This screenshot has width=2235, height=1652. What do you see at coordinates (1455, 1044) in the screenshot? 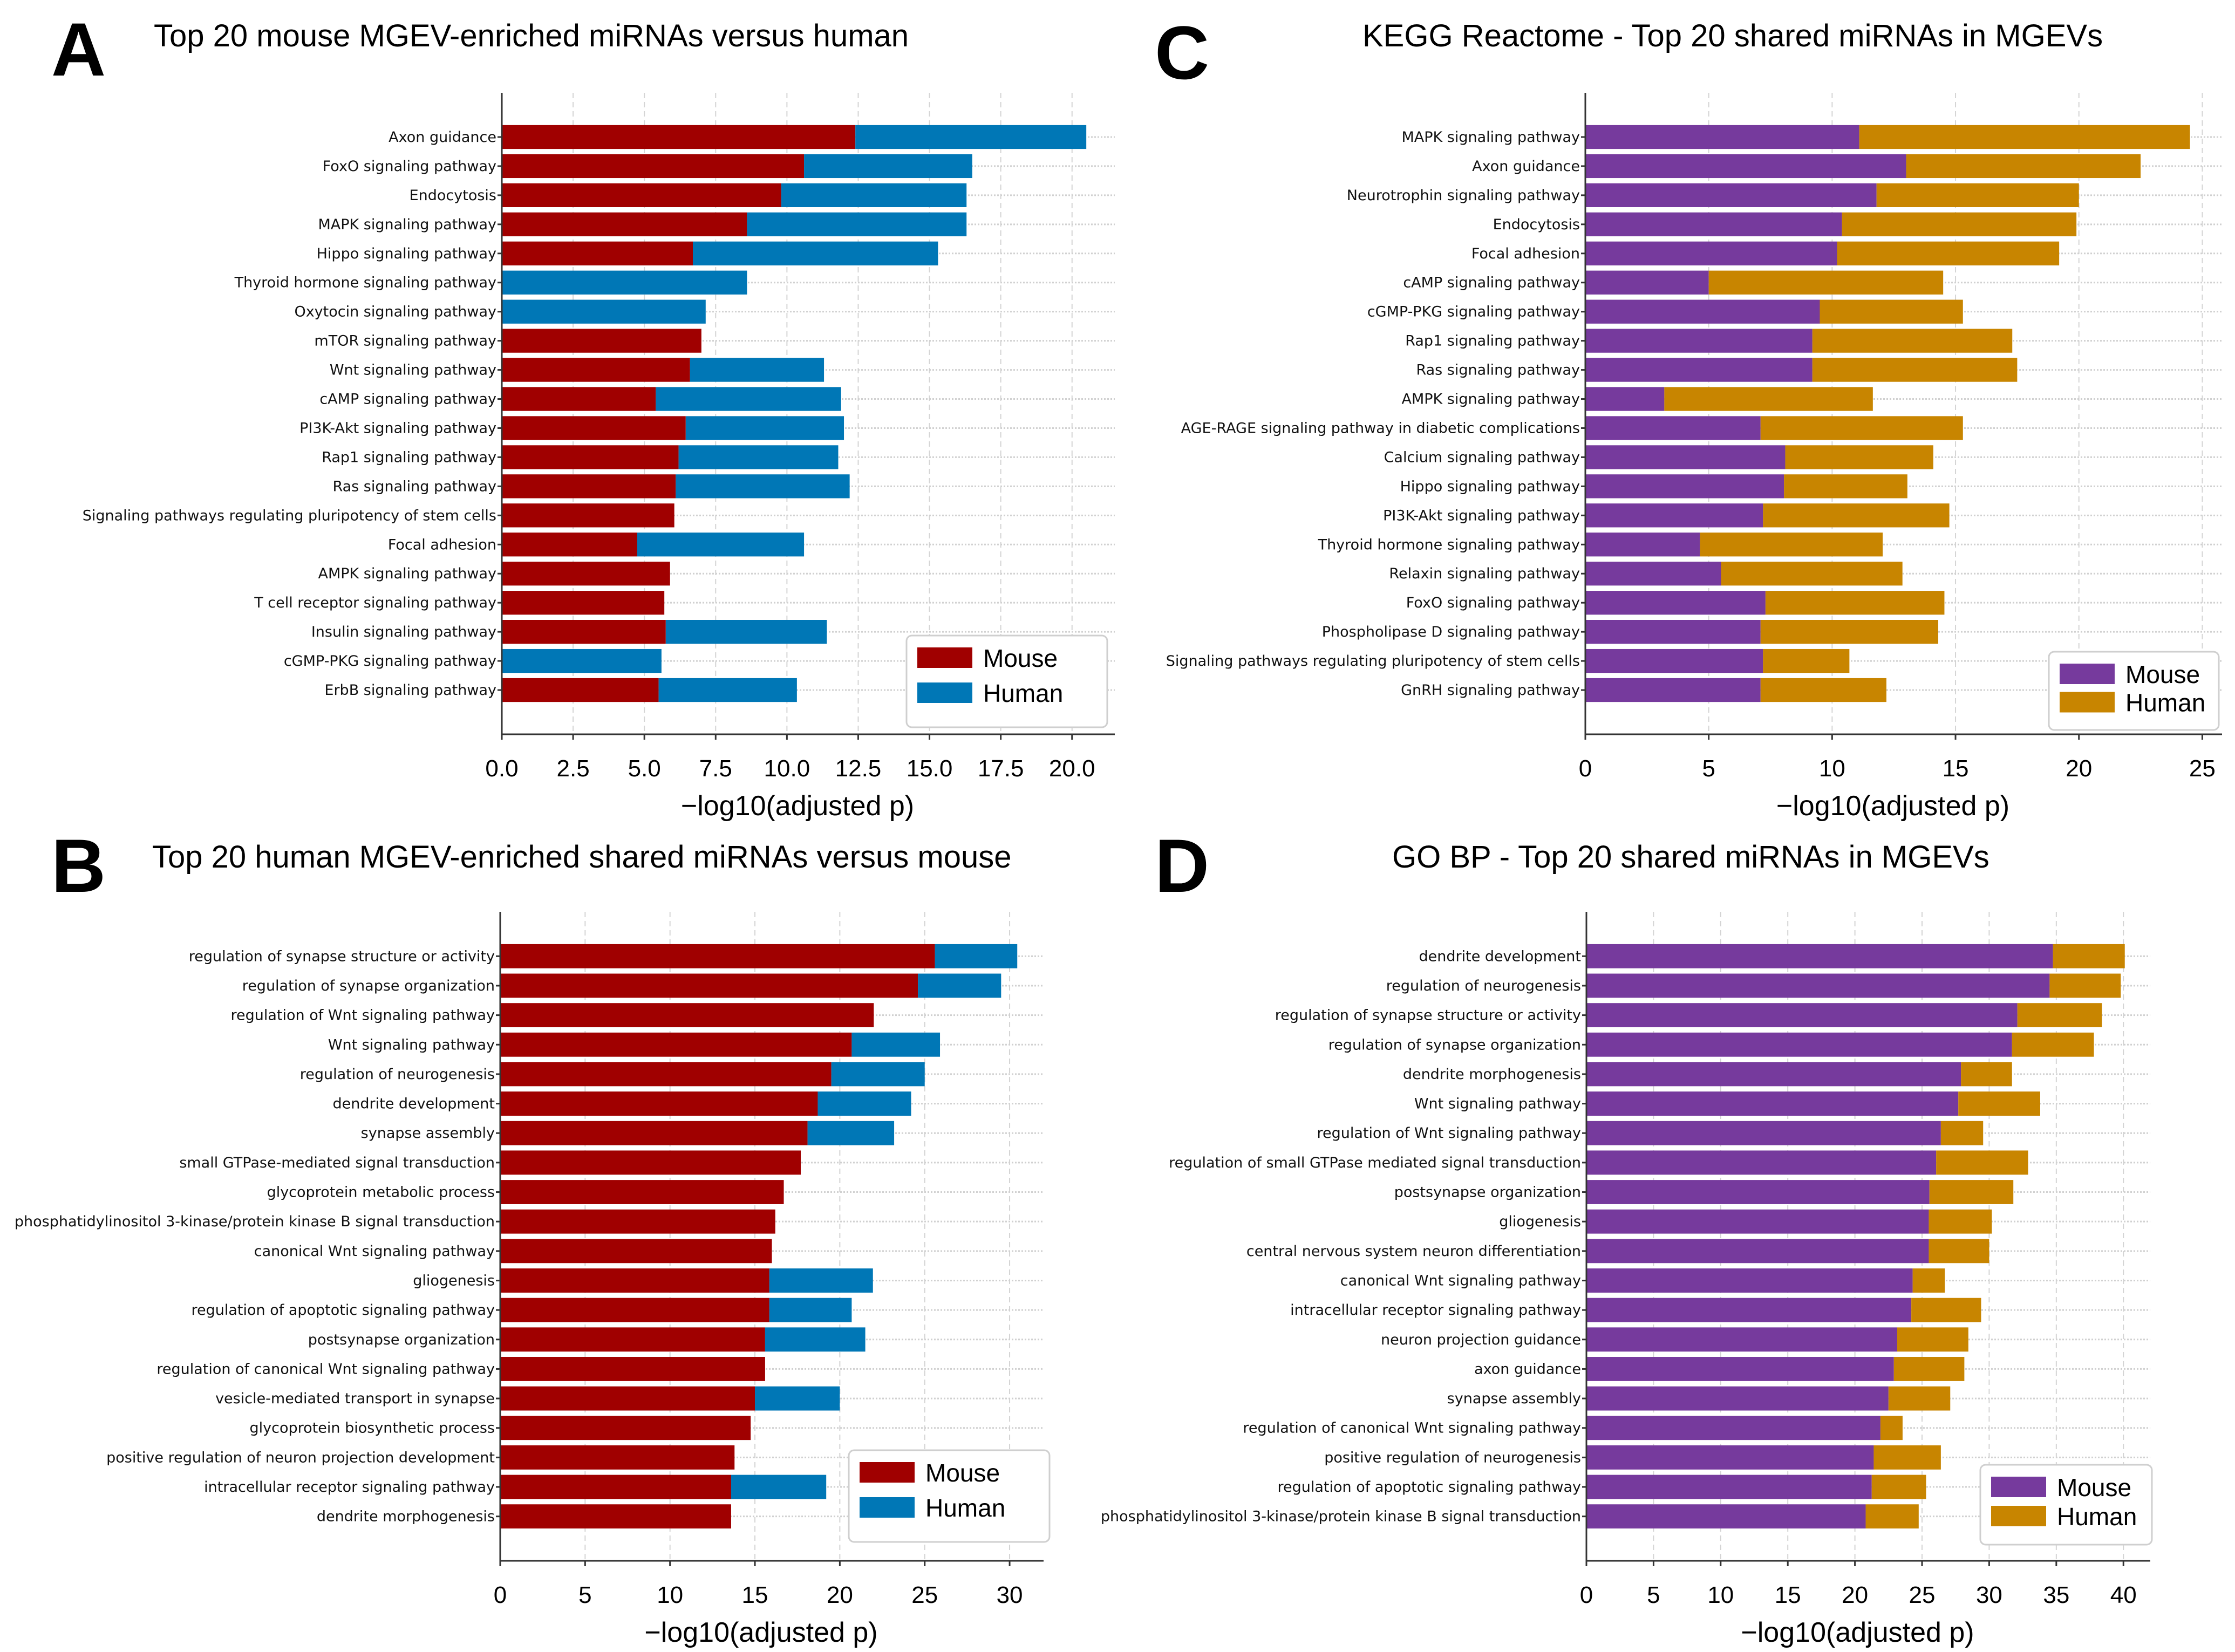
I see `category-label: regulation of synapse organization` at bounding box center [1455, 1044].